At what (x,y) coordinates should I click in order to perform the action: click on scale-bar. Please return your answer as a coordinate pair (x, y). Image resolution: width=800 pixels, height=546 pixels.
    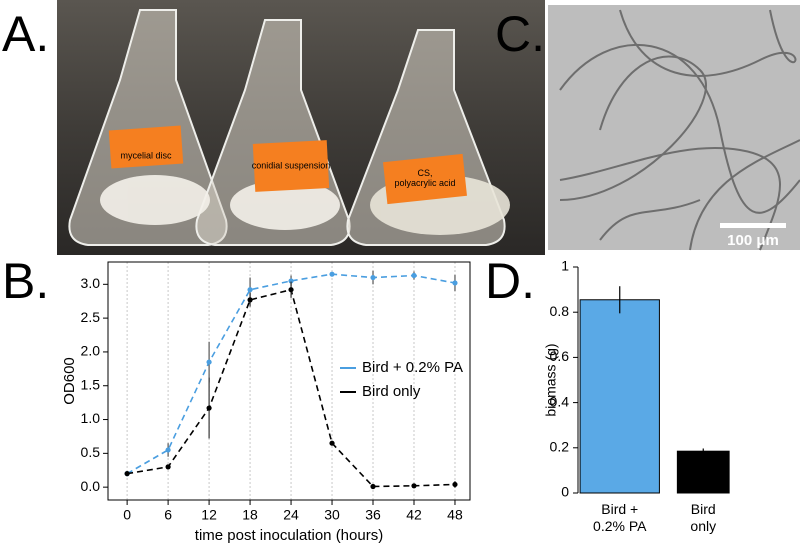
    Looking at the image, I should click on (753, 225).